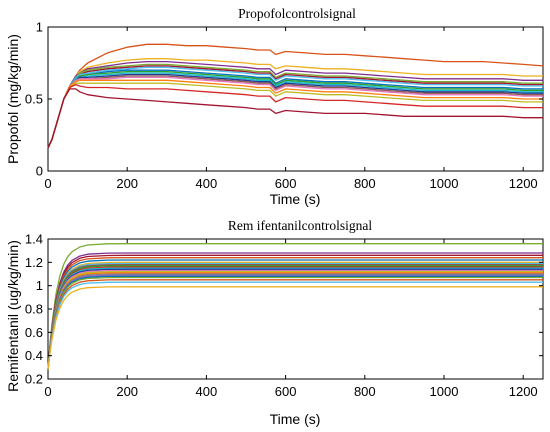  I want to click on remifentanil-x-tick-label: 1000, so click(444, 391).